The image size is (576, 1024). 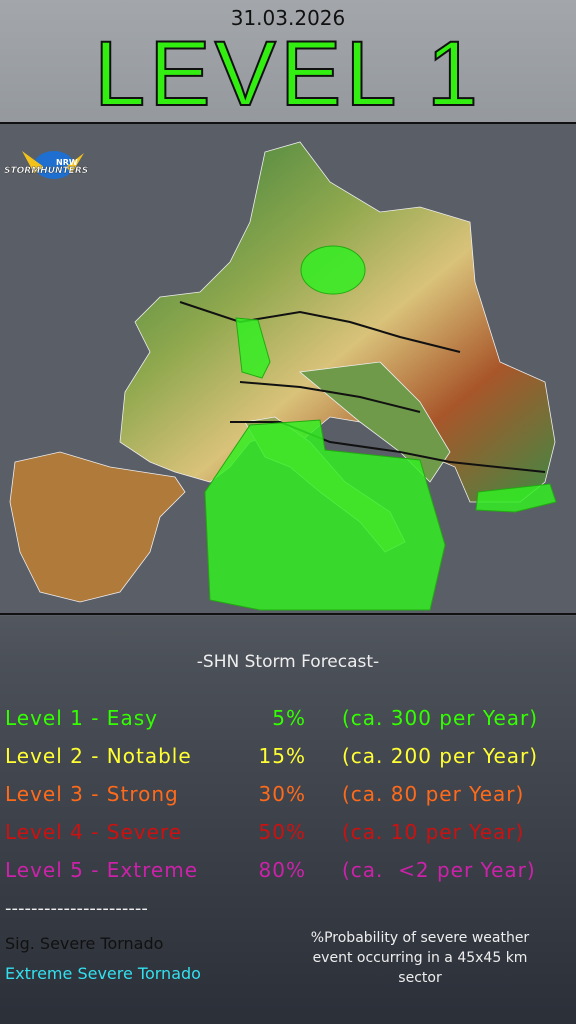 What do you see at coordinates (287, 74) in the screenshot?
I see `level-title: LEVEL 1` at bounding box center [287, 74].